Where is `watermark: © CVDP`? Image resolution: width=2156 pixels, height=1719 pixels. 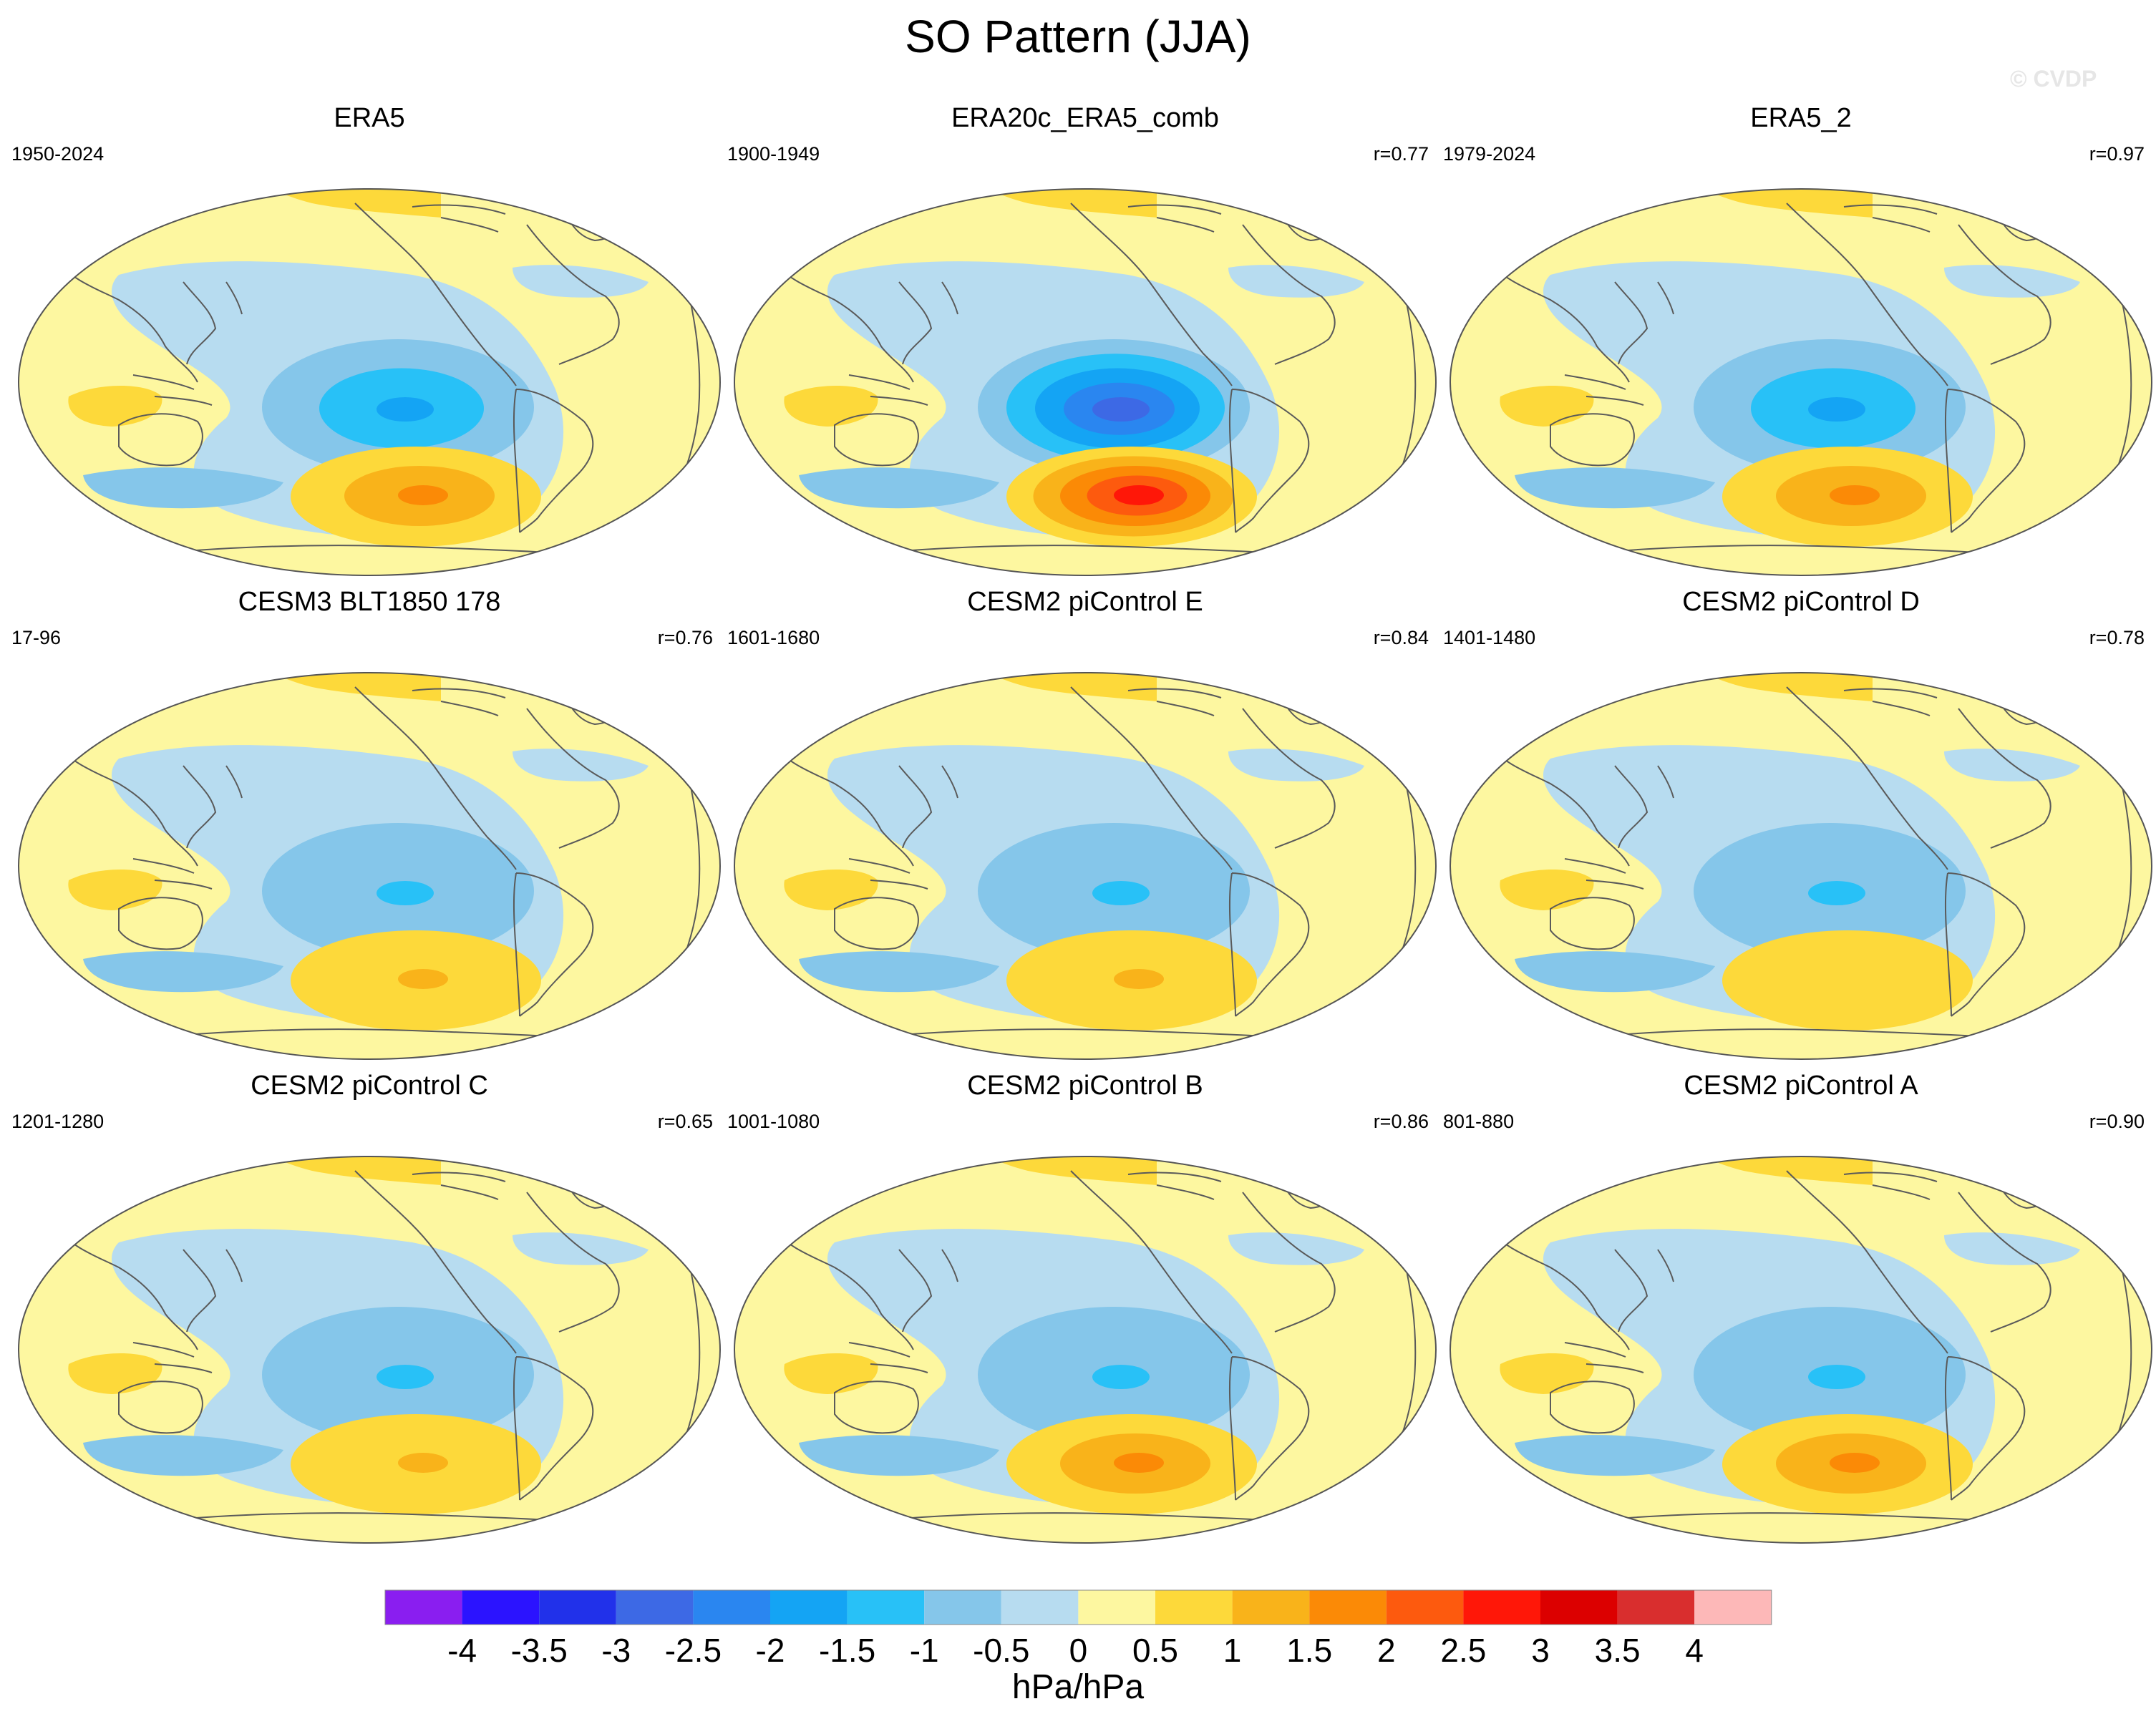 watermark: © CVDP is located at coordinates (2054, 79).